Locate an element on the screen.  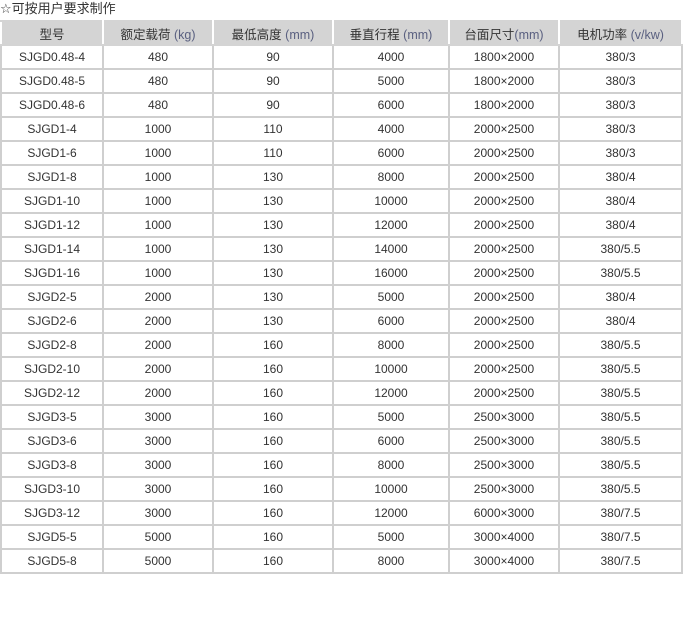
column-unit: (kg) is located at coordinates (184, 34).